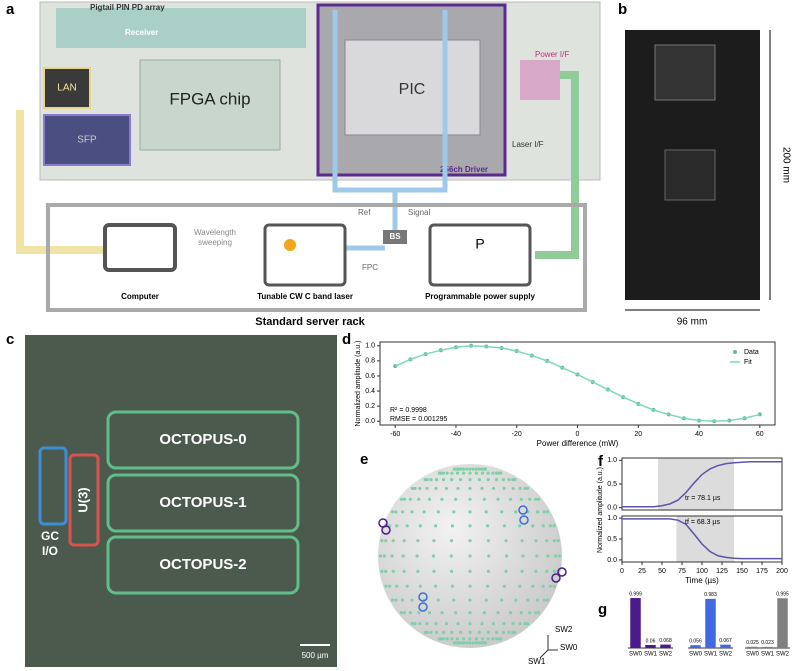 Image resolution: width=800 pixels, height=671 pixels. Describe the element at coordinates (370, 391) in the screenshot. I see `y-tick-label: 0.4` at that location.